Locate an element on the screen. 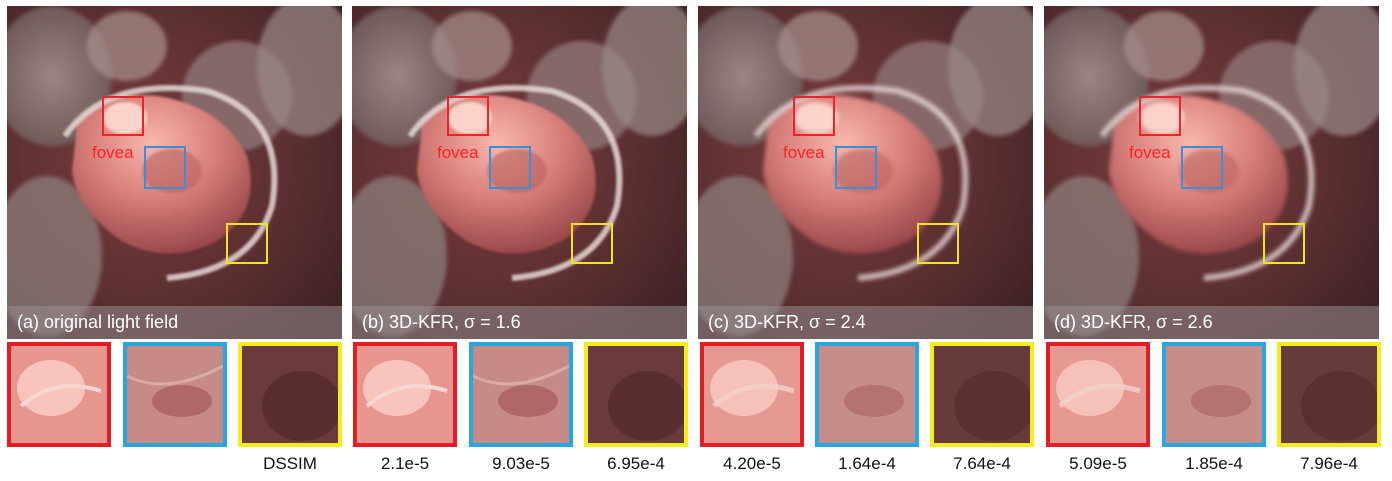 The width and height of the screenshot is (1392, 481). caption-bar: (d) 3D-KFR, σ = 2.6 is located at coordinates (1211, 322).